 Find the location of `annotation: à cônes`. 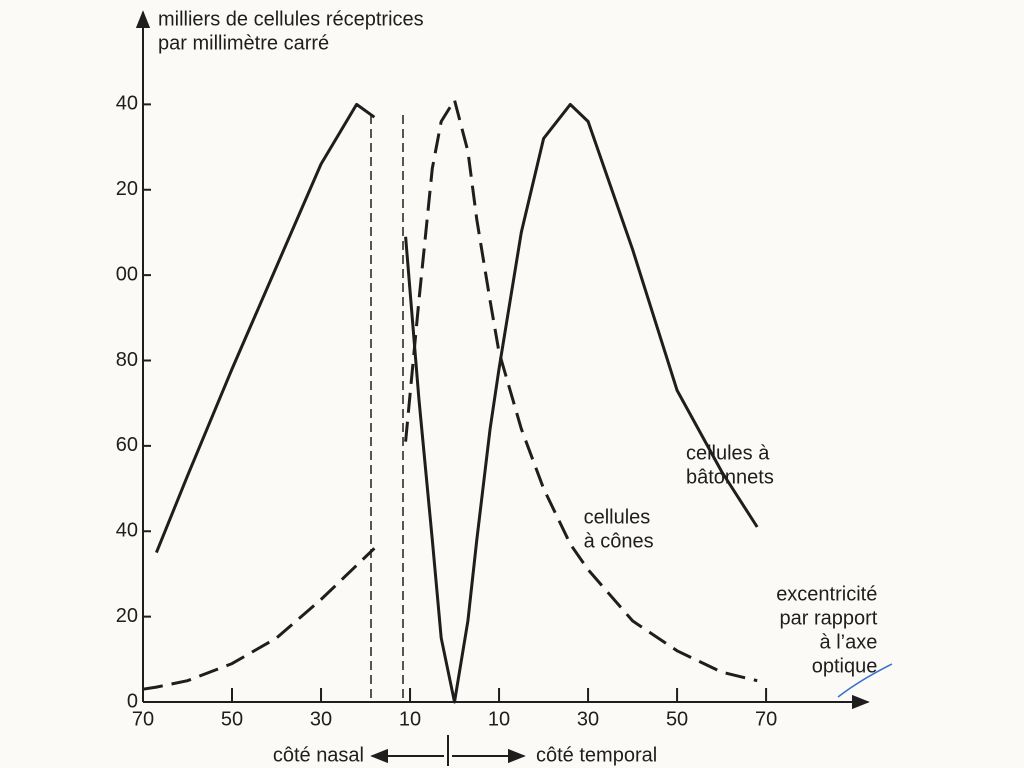

annotation: à cônes is located at coordinates (619, 542).